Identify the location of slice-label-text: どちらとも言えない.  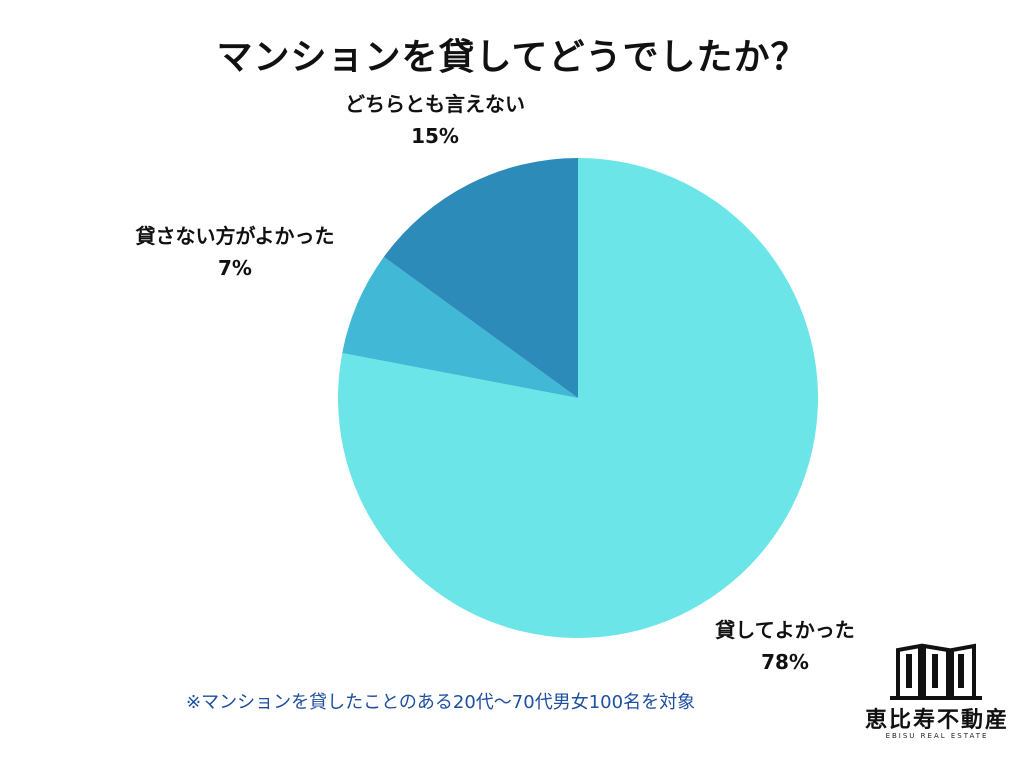
(435, 104).